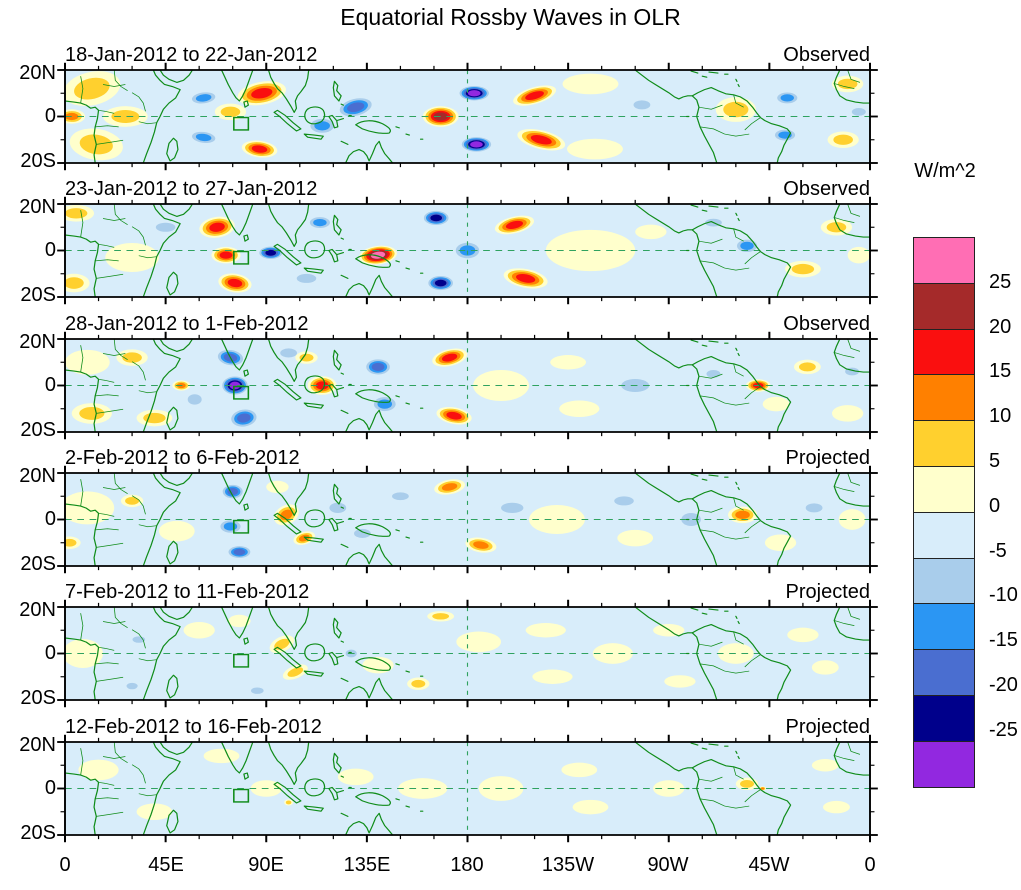  I want to click on lon-axis-label: 90E, so click(266, 865).